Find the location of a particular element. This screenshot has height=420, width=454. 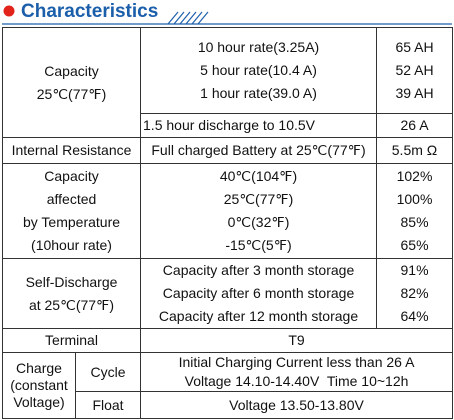

cell: 91% 82% 64% is located at coordinates (415, 293).